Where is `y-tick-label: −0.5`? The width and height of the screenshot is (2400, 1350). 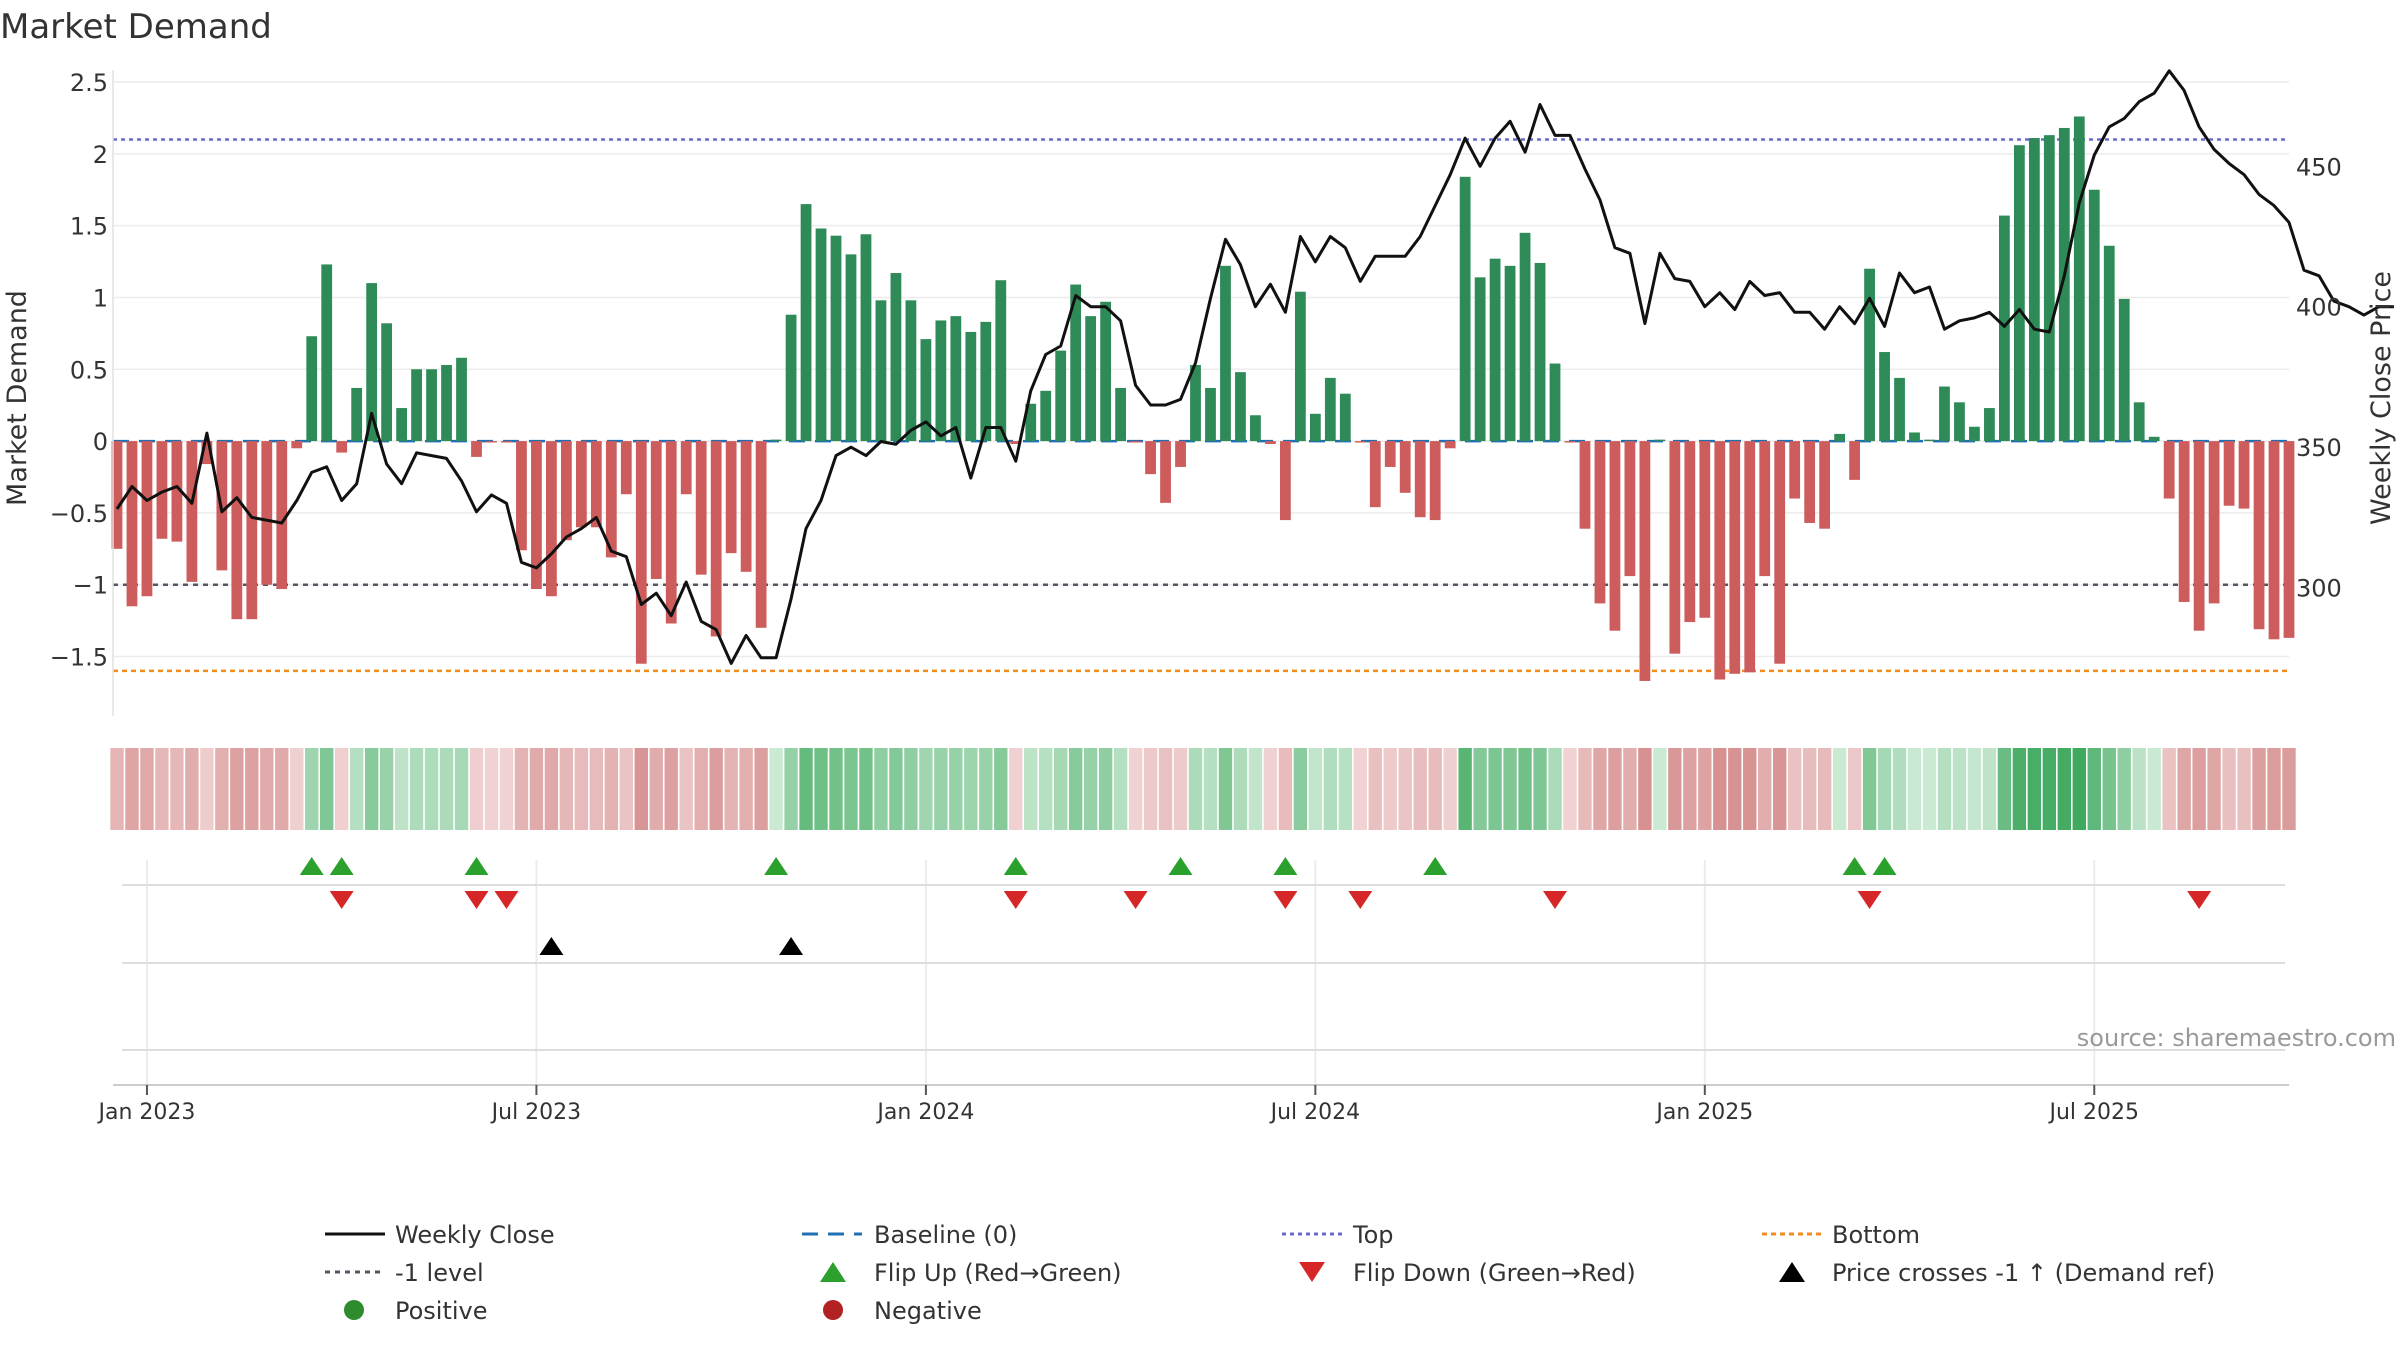 y-tick-label: −0.5 is located at coordinates (79, 514).